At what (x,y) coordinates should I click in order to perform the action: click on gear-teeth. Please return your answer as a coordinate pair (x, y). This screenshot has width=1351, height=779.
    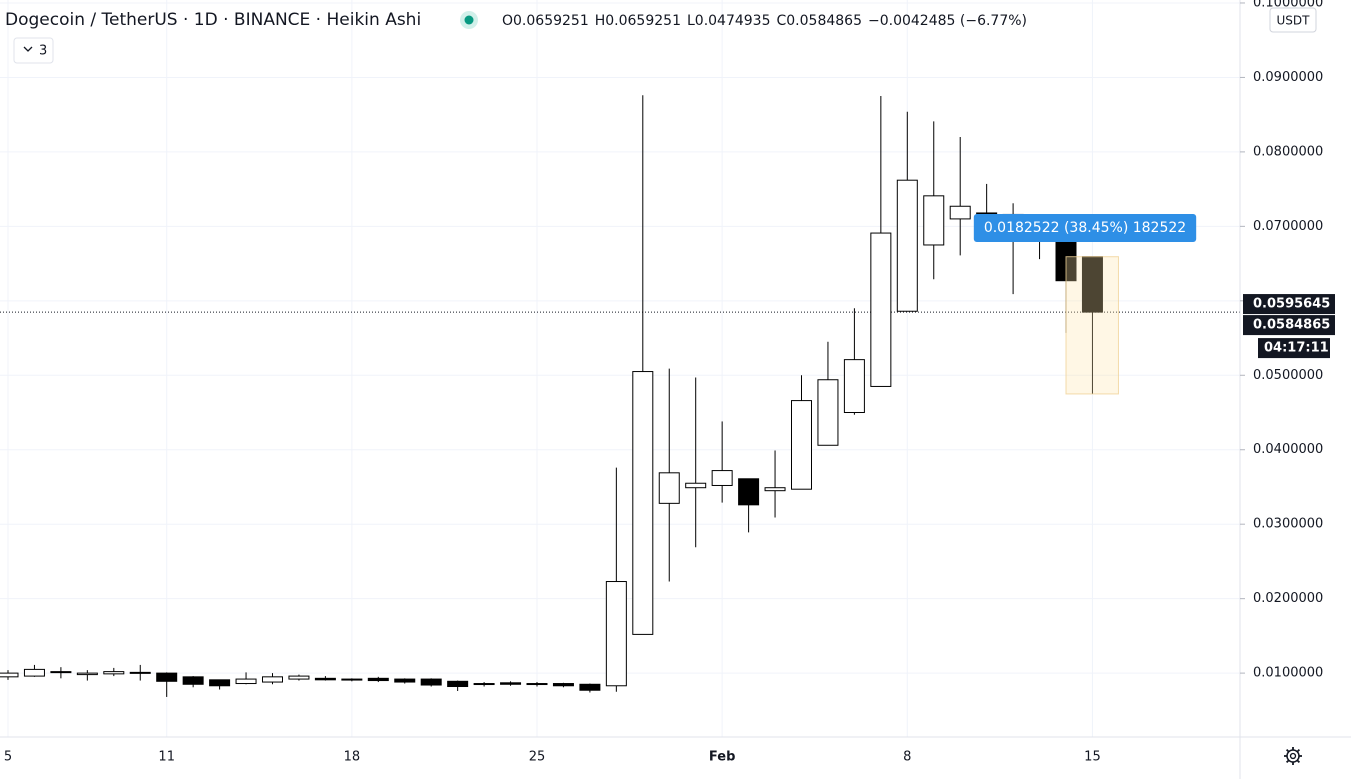
    Looking at the image, I should click on (1293, 756).